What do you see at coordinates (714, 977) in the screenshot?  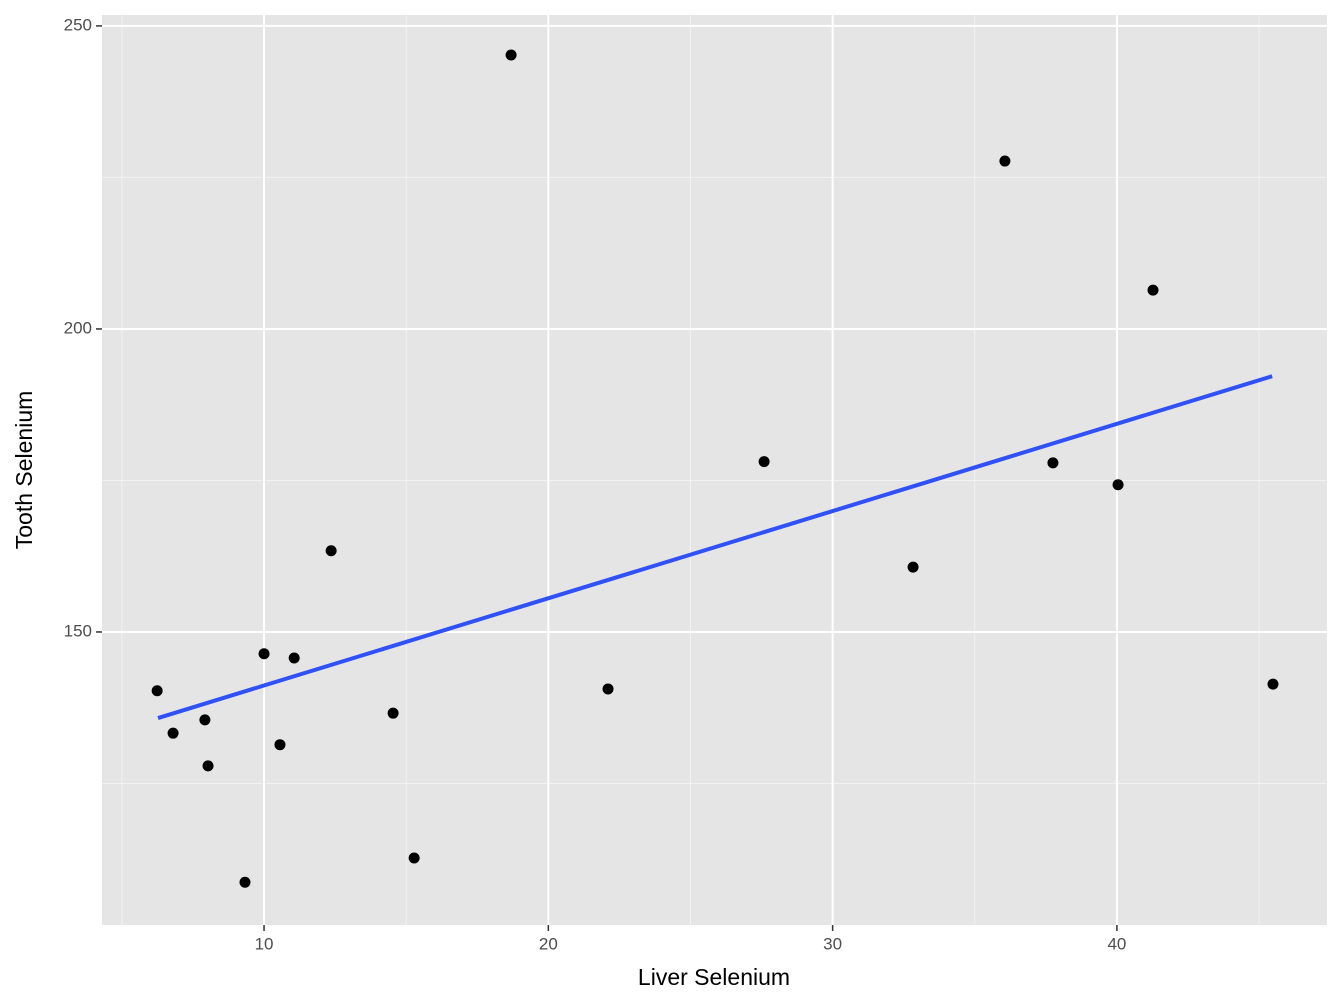 I see `x-axis-title: Liver Selenium` at bounding box center [714, 977].